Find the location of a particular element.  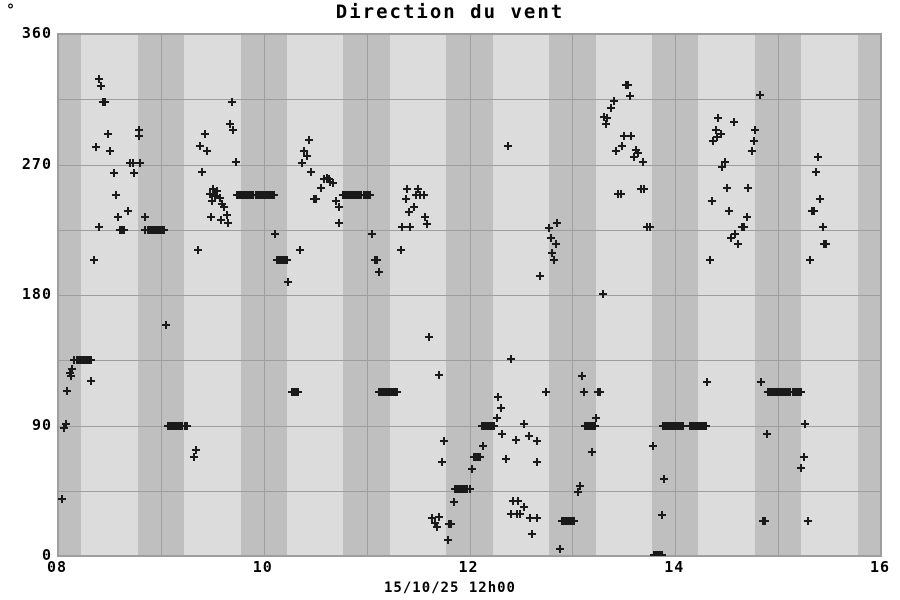

y-tick-label: 180 is located at coordinates (36, 294).